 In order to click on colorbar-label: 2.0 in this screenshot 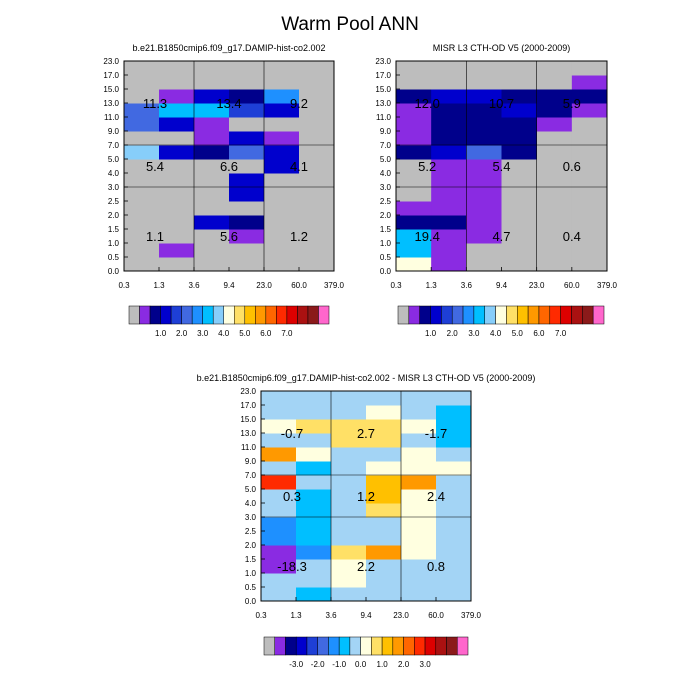, I will do `click(404, 664)`.